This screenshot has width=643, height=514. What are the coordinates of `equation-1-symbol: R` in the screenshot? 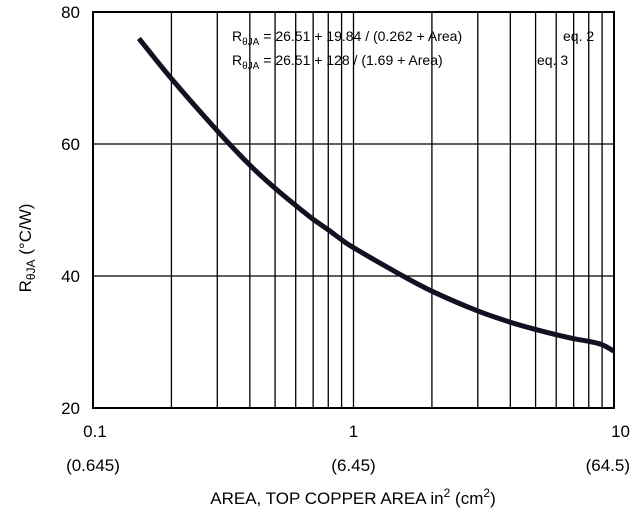 It's located at (237, 36).